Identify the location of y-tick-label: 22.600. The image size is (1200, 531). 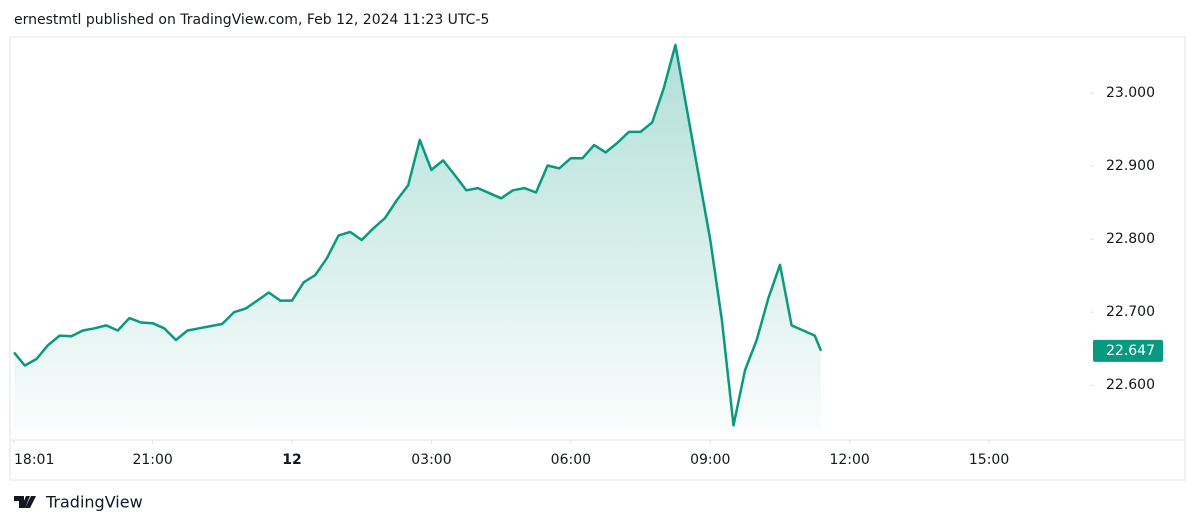
(1130, 385).